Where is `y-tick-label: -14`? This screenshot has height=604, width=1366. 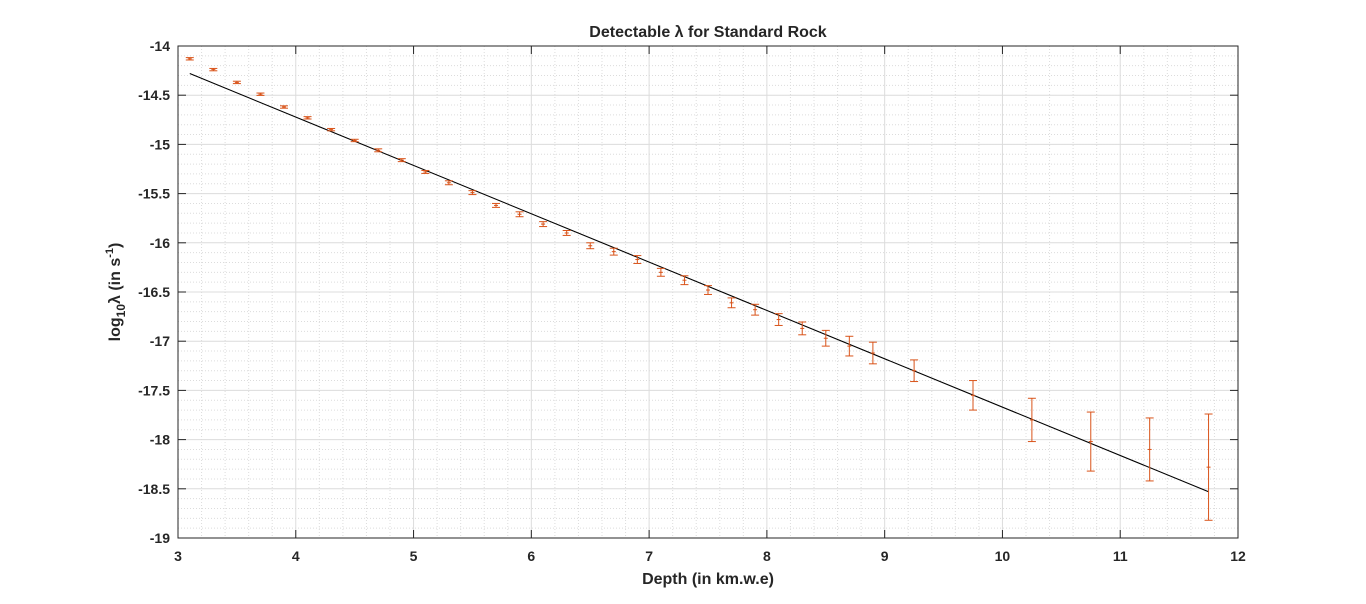
y-tick-label: -14 is located at coordinates (160, 46).